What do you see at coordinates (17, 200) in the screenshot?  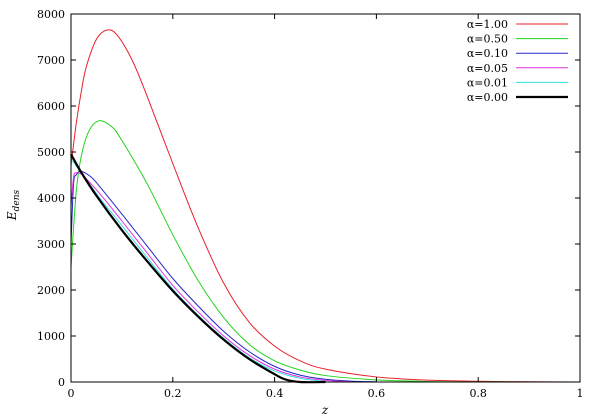 I see `y-axis-label-sub: dens` at bounding box center [17, 200].